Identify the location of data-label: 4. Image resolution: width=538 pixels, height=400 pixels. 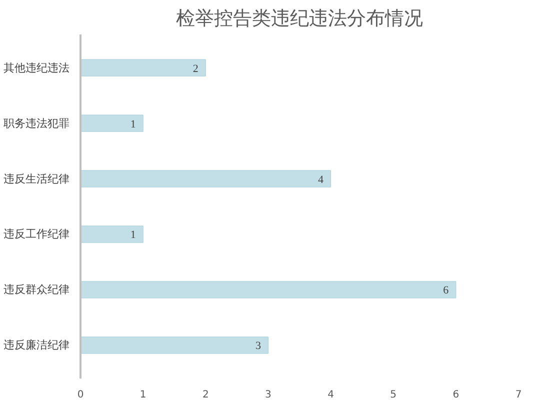
(321, 180).